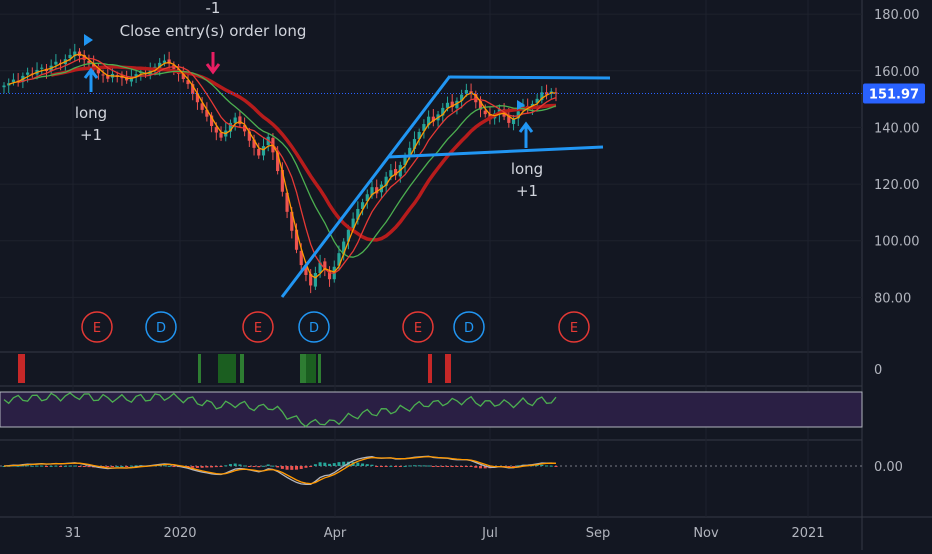 The image size is (932, 554). What do you see at coordinates (280, 410) in the screenshot?
I see `rsi-line` at bounding box center [280, 410].